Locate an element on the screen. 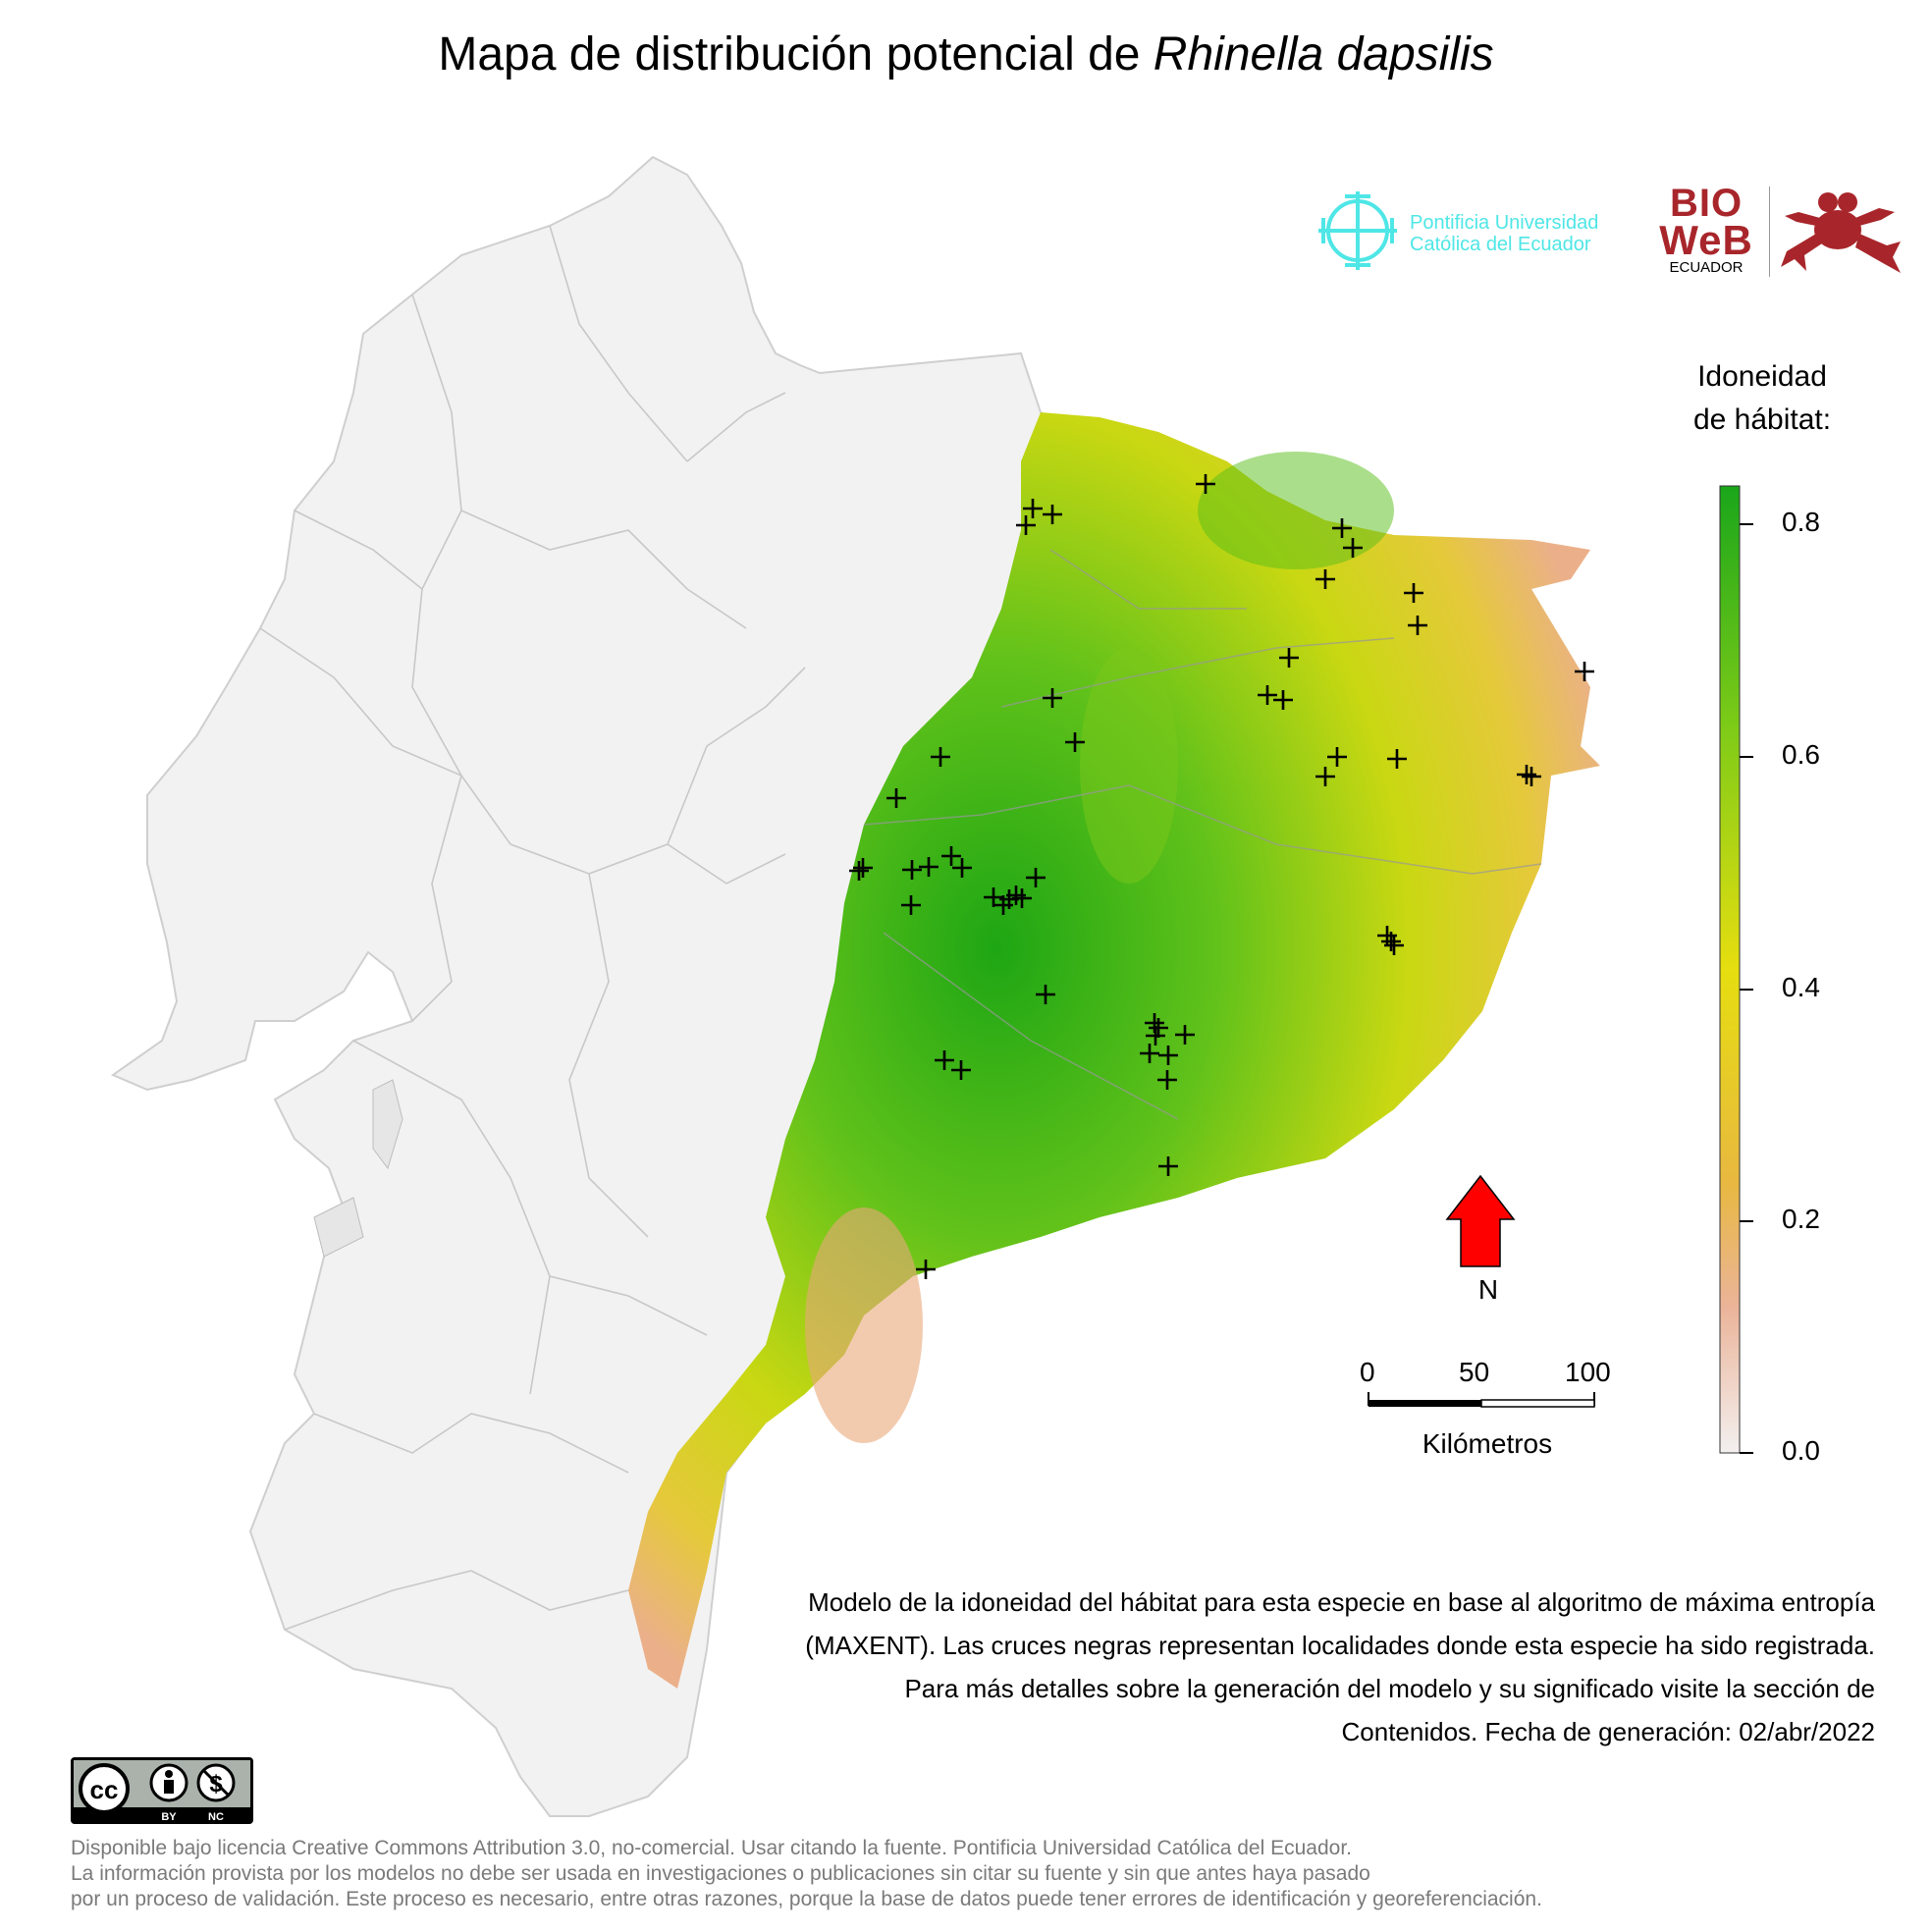 Image resolution: width=1932 pixels, height=1932 pixels. scale-unit: Kilómetros is located at coordinates (1487, 1443).